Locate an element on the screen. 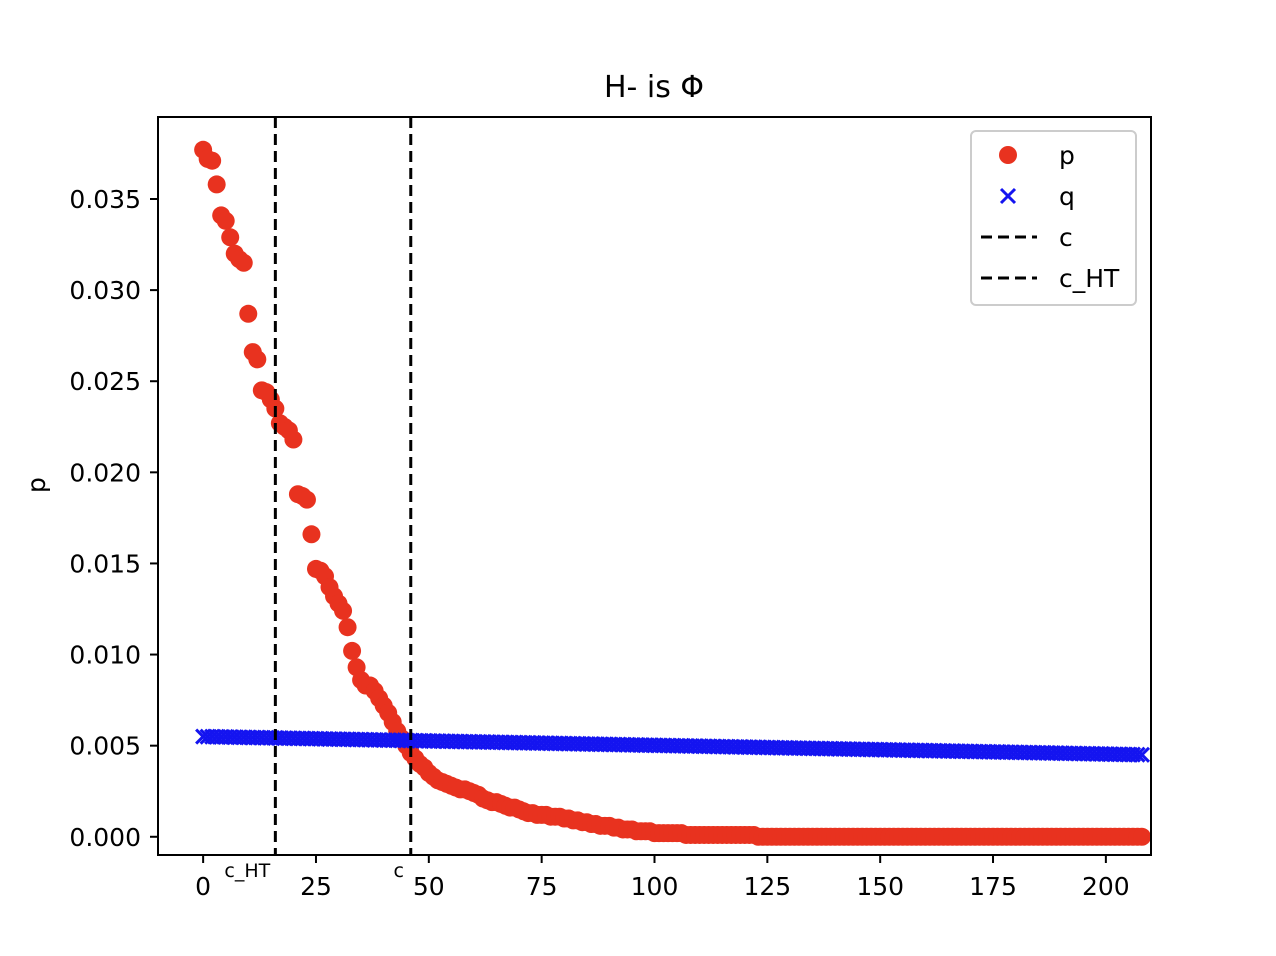 This screenshot has height=956, width=1276. x-tick-label: 50 is located at coordinates (429, 886).